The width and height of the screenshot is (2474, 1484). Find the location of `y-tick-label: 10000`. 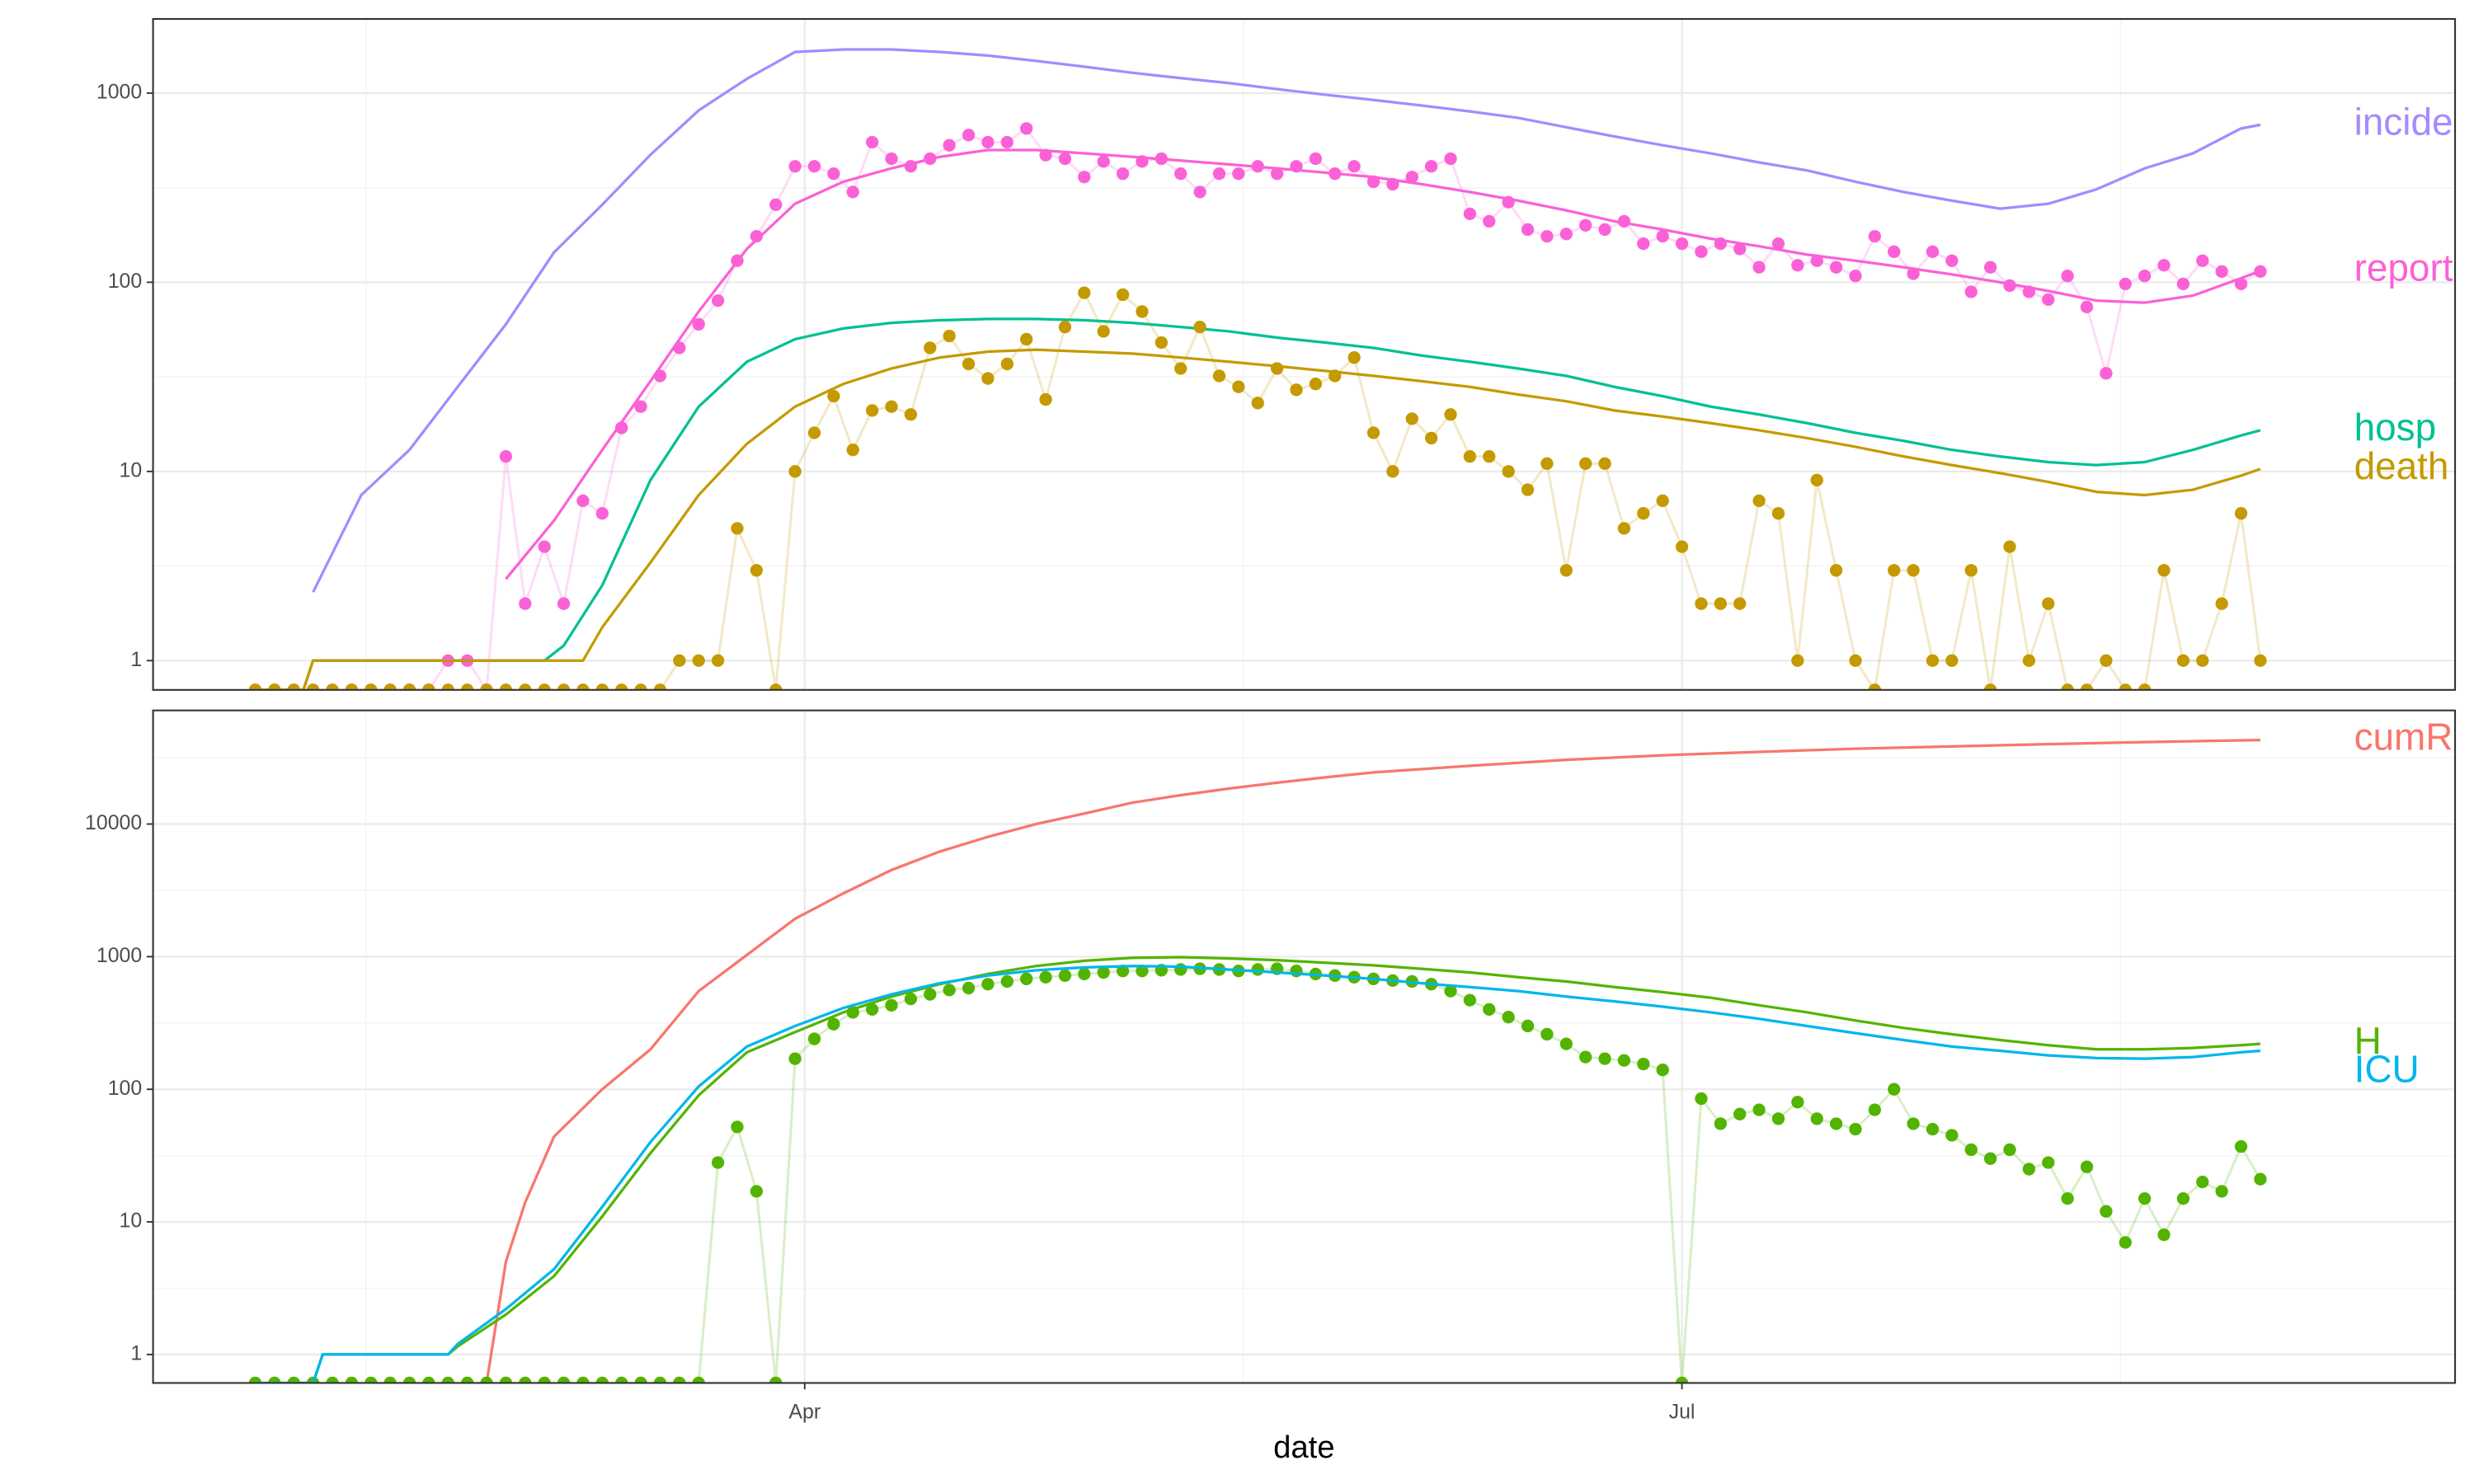

y-tick-label: 10000 is located at coordinates (113, 822).